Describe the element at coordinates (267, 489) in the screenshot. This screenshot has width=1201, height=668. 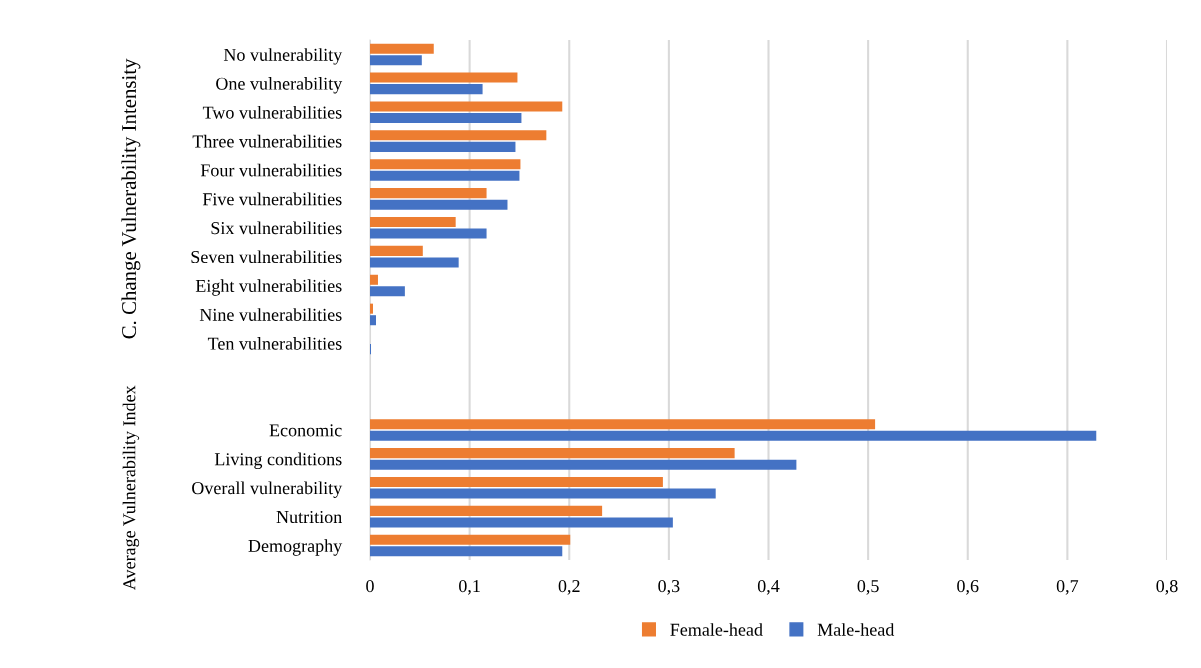
I see `y-tick-label: Overall vulnerability` at that location.